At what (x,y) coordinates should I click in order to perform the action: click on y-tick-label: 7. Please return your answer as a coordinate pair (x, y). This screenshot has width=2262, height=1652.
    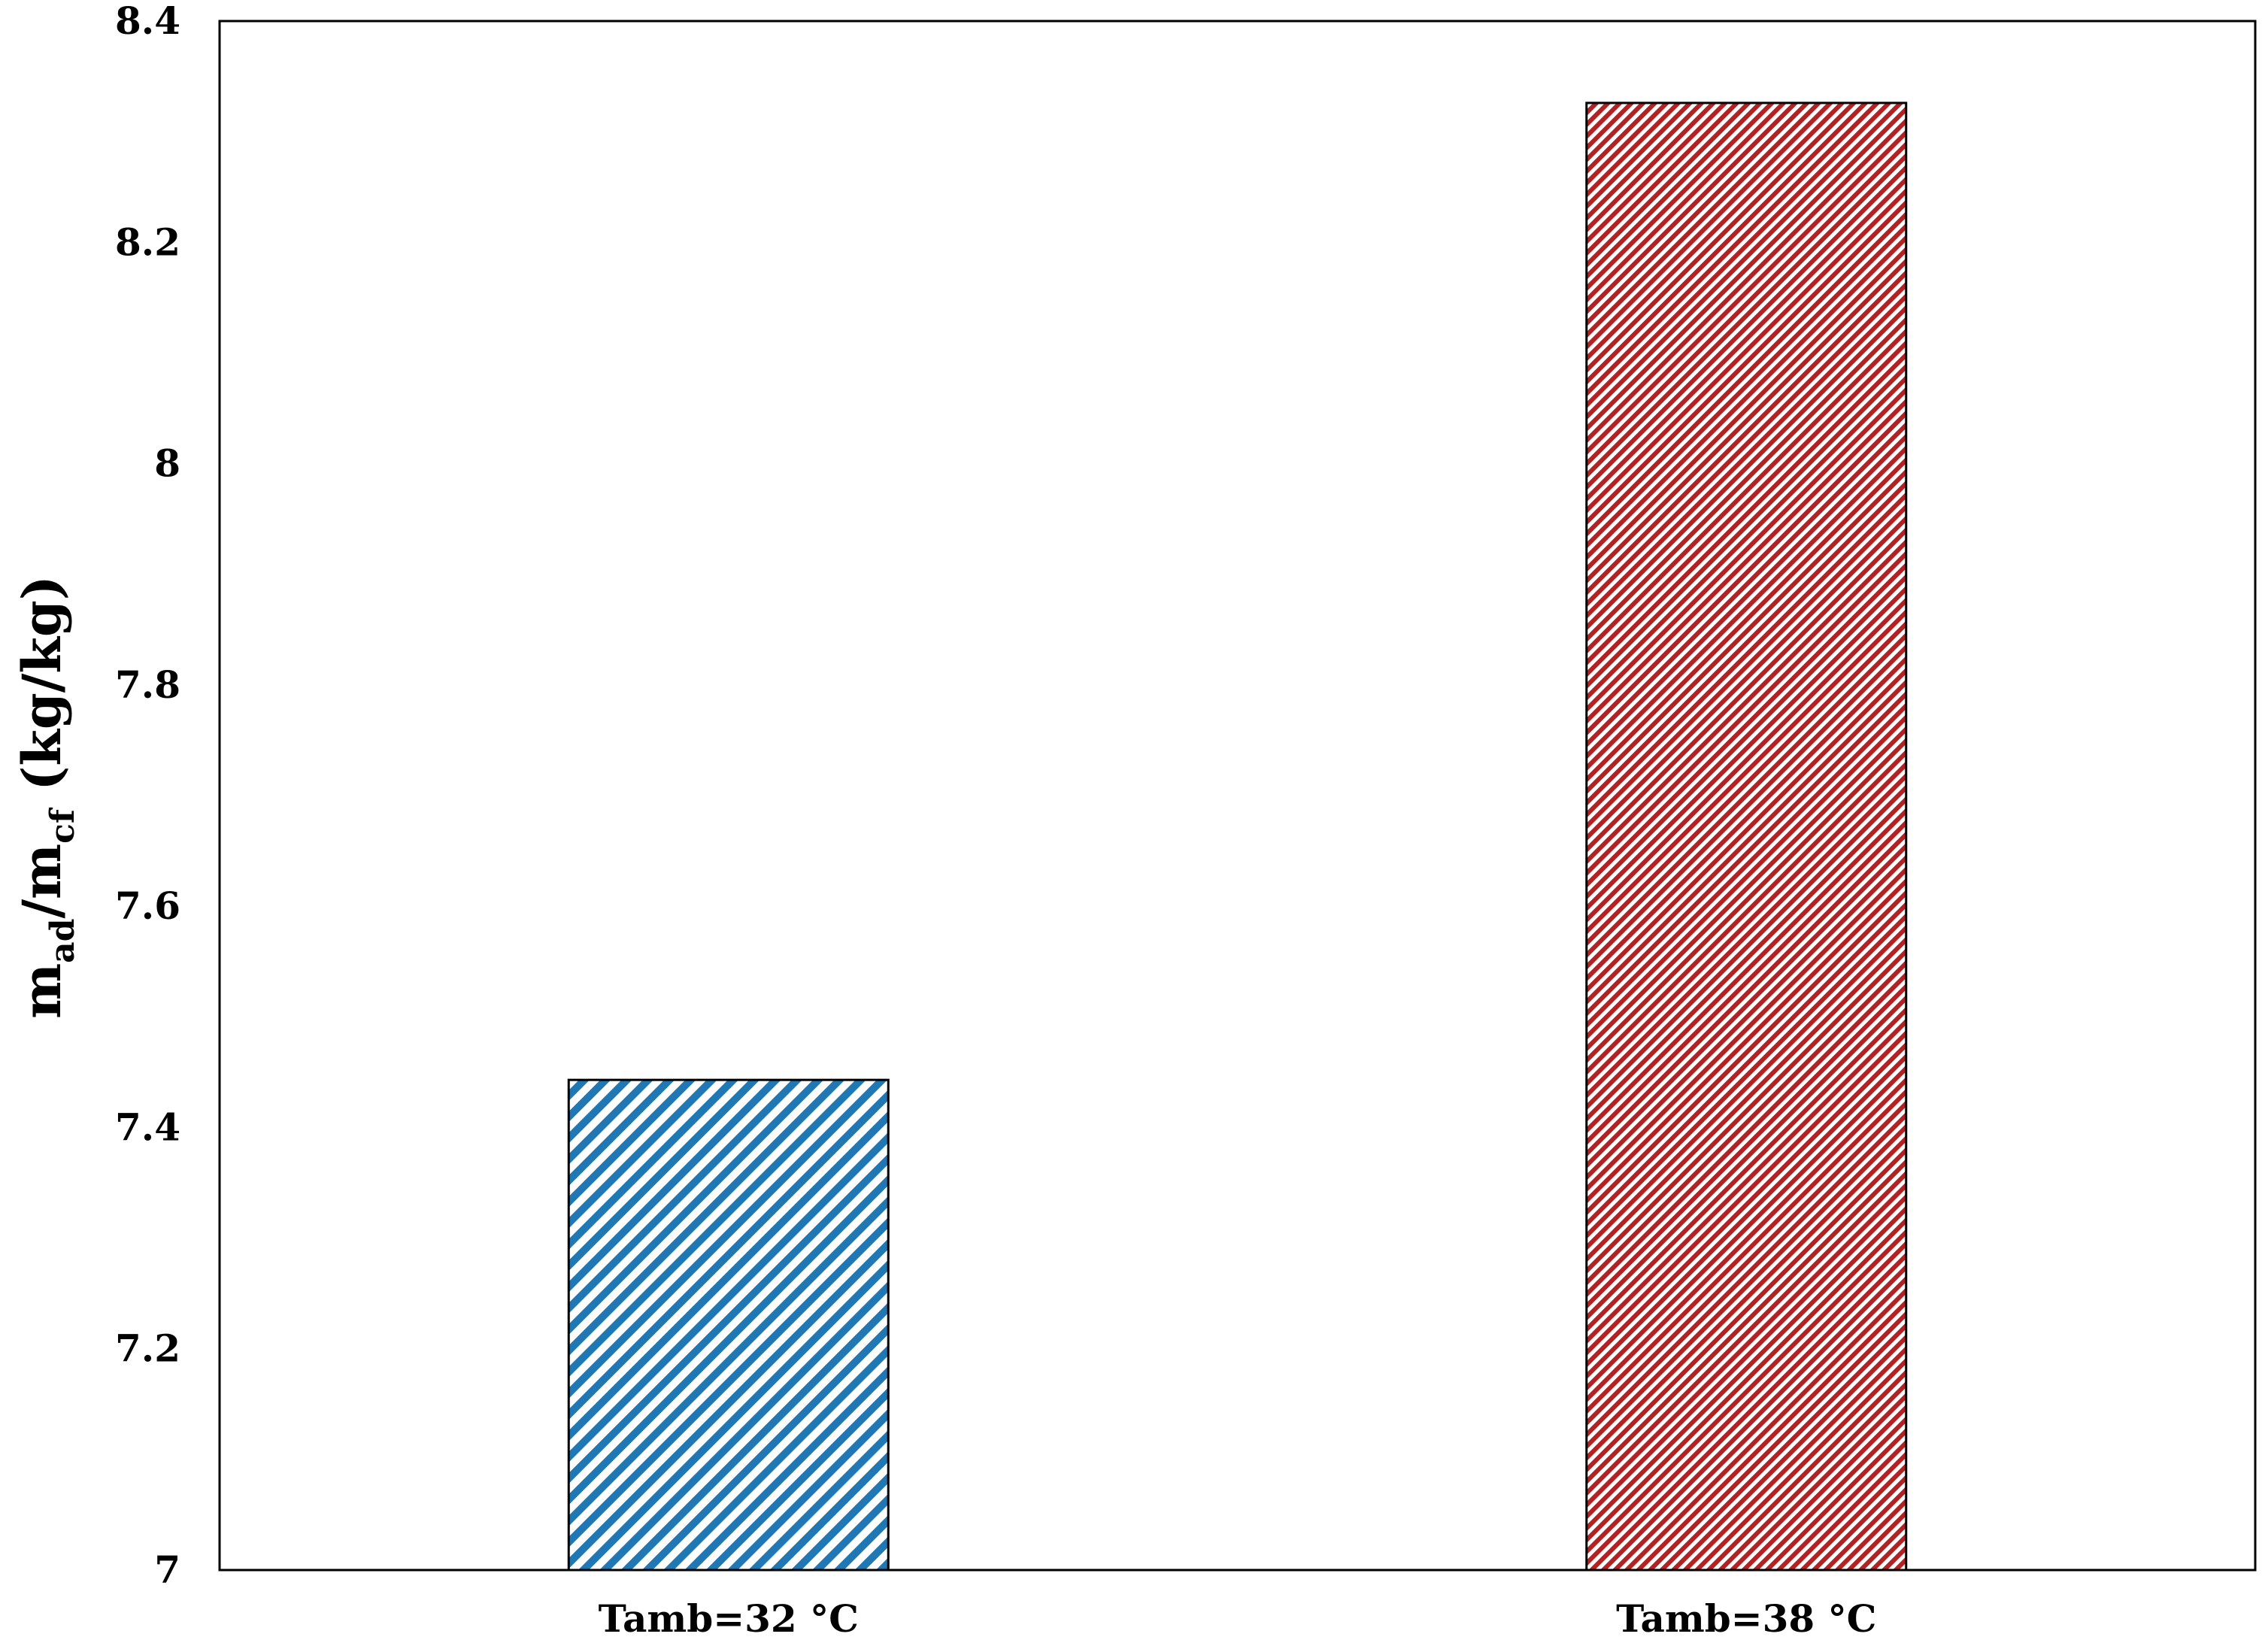
    Looking at the image, I should click on (167, 1569).